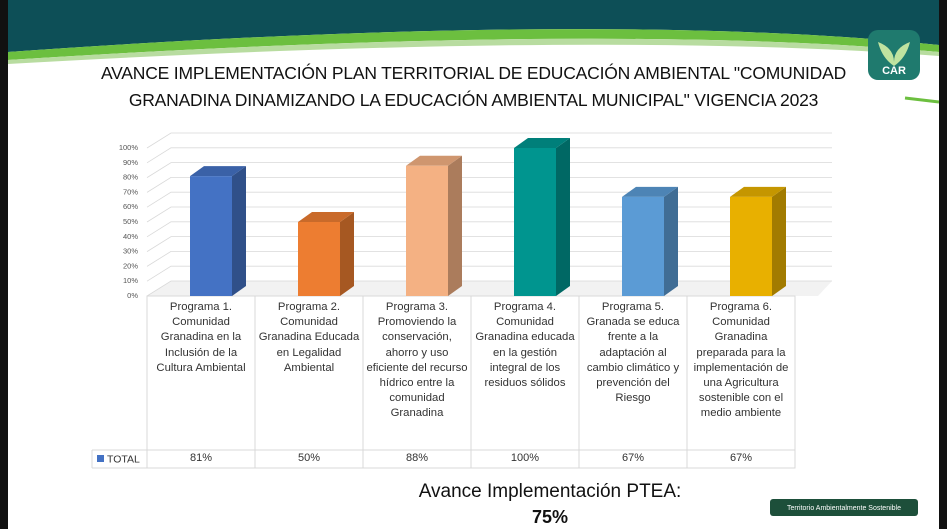 The height and width of the screenshot is (529, 947). What do you see at coordinates (100, 458) in the screenshot?
I see `legend-swatch` at bounding box center [100, 458].